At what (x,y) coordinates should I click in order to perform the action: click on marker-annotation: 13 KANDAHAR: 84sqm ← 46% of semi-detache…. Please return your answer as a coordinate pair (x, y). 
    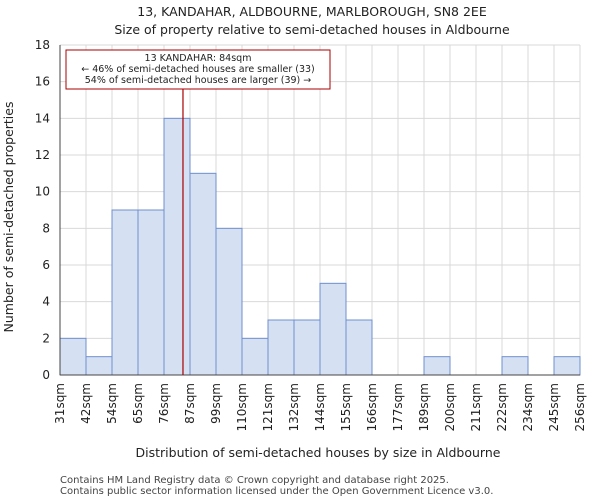
    Looking at the image, I should click on (198, 69).